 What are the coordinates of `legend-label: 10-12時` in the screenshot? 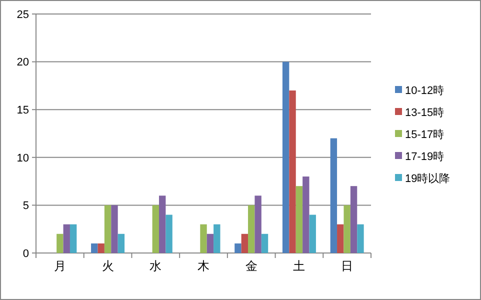 It's located at (424, 90).